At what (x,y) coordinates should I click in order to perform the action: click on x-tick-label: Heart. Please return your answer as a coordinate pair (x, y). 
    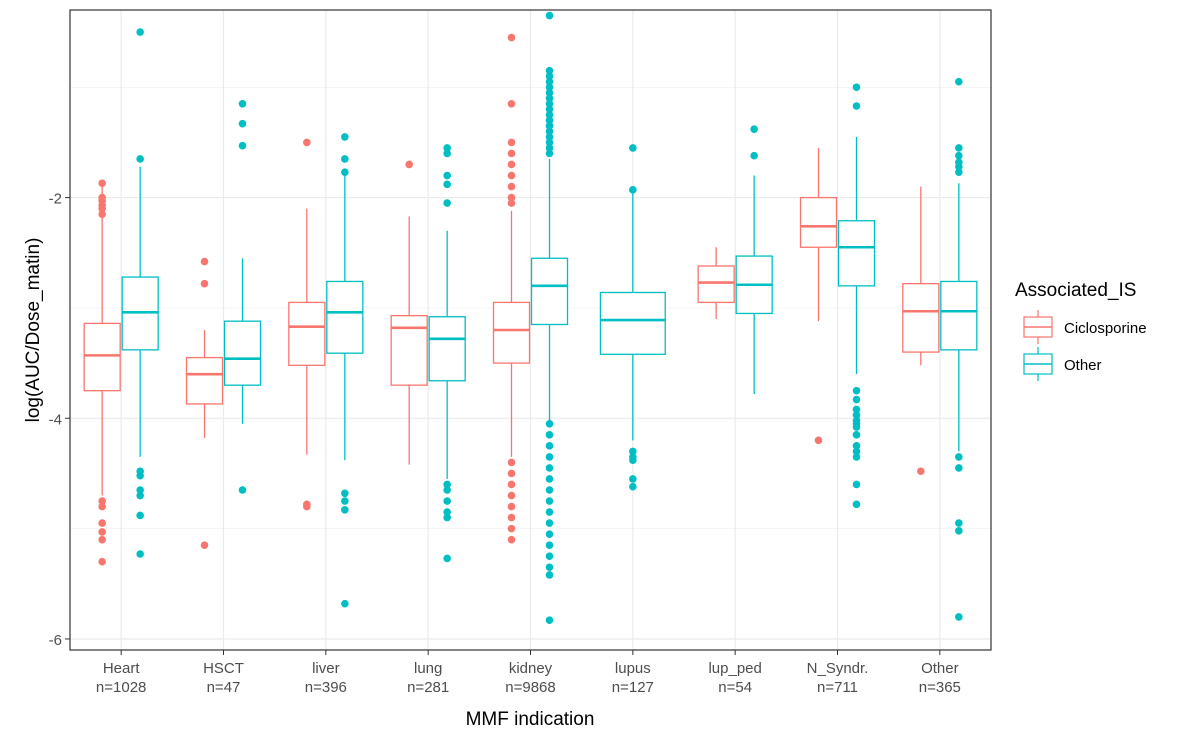
    Looking at the image, I should click on (122, 668).